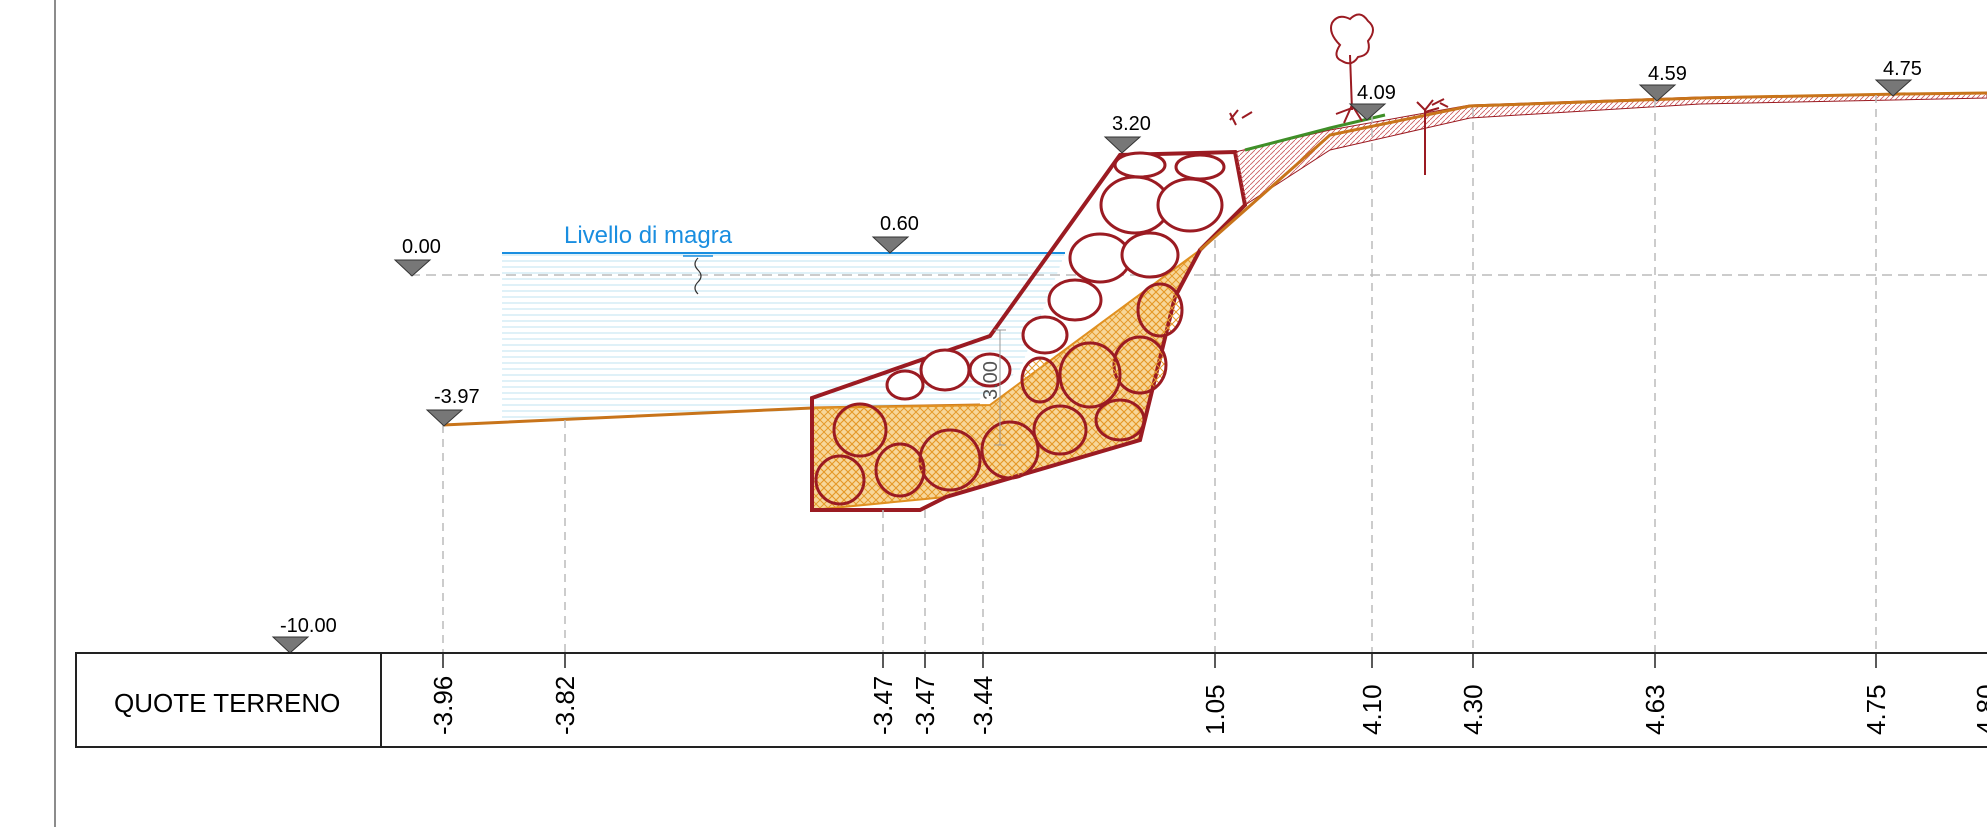 This screenshot has height=827, width=1987. Describe the element at coordinates (308, 626) in the screenshot. I see `svg-text: -10.00` at that location.